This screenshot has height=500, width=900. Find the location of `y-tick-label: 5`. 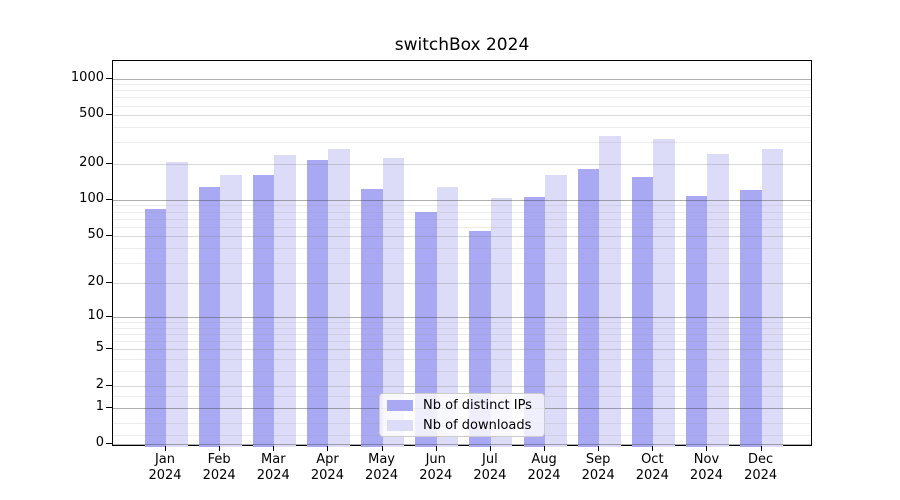

y-tick-label: 5 is located at coordinates (99, 348).